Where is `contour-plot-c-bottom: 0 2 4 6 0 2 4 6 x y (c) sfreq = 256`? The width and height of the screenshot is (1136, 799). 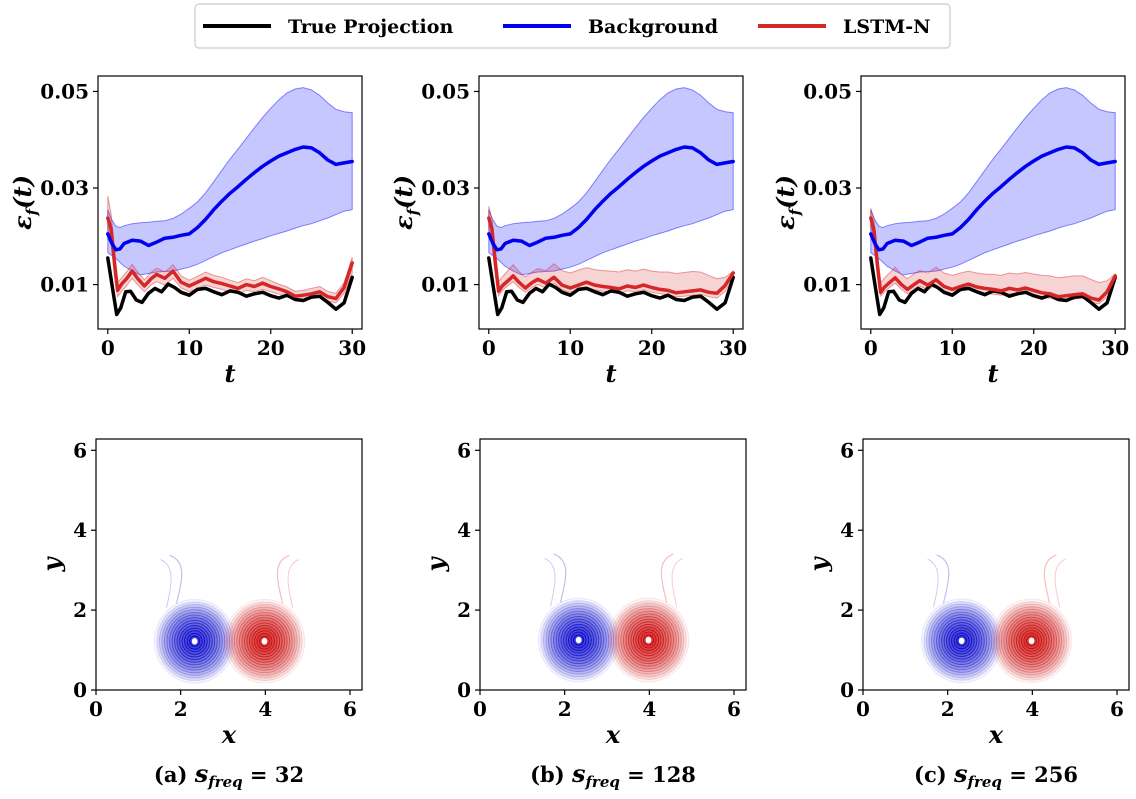 contour-plot-c-bottom: 0 2 4 6 0 2 4 6 x y (c) sfreq = 256 is located at coordinates (967, 614).